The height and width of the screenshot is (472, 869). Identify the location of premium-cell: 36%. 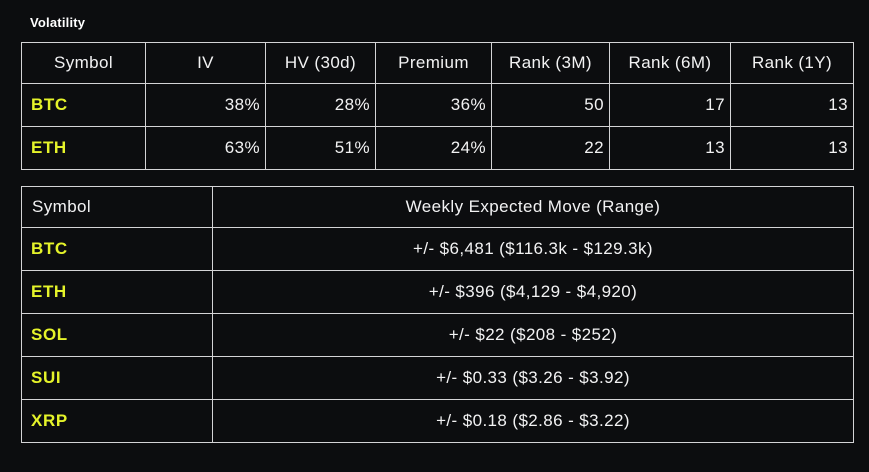
(433, 105).